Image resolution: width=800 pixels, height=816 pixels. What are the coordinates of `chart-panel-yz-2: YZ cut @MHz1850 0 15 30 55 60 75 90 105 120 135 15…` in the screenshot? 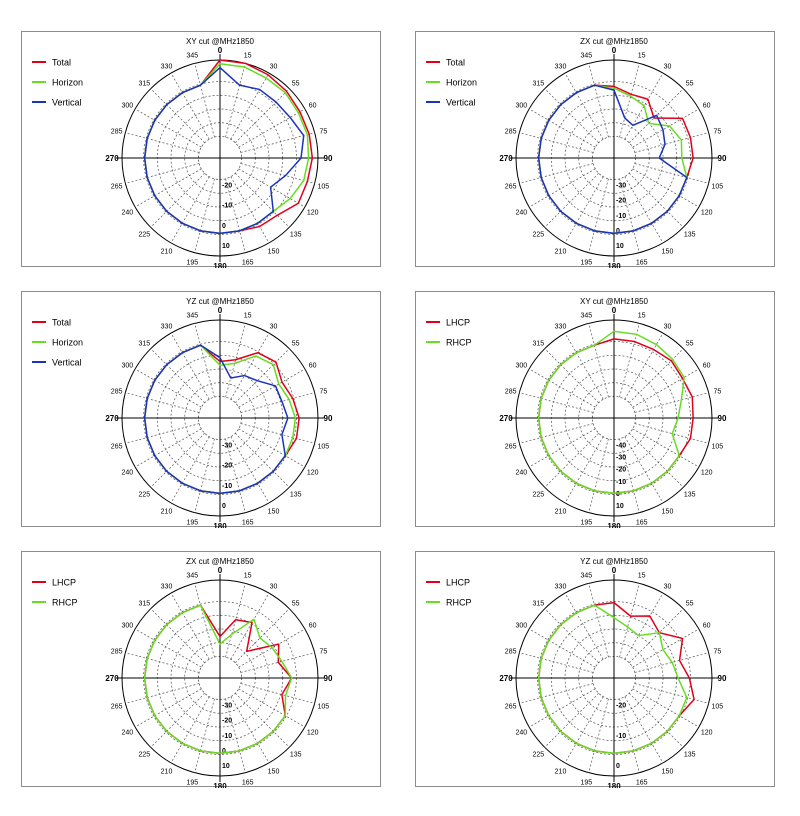 It's located at (595, 669).